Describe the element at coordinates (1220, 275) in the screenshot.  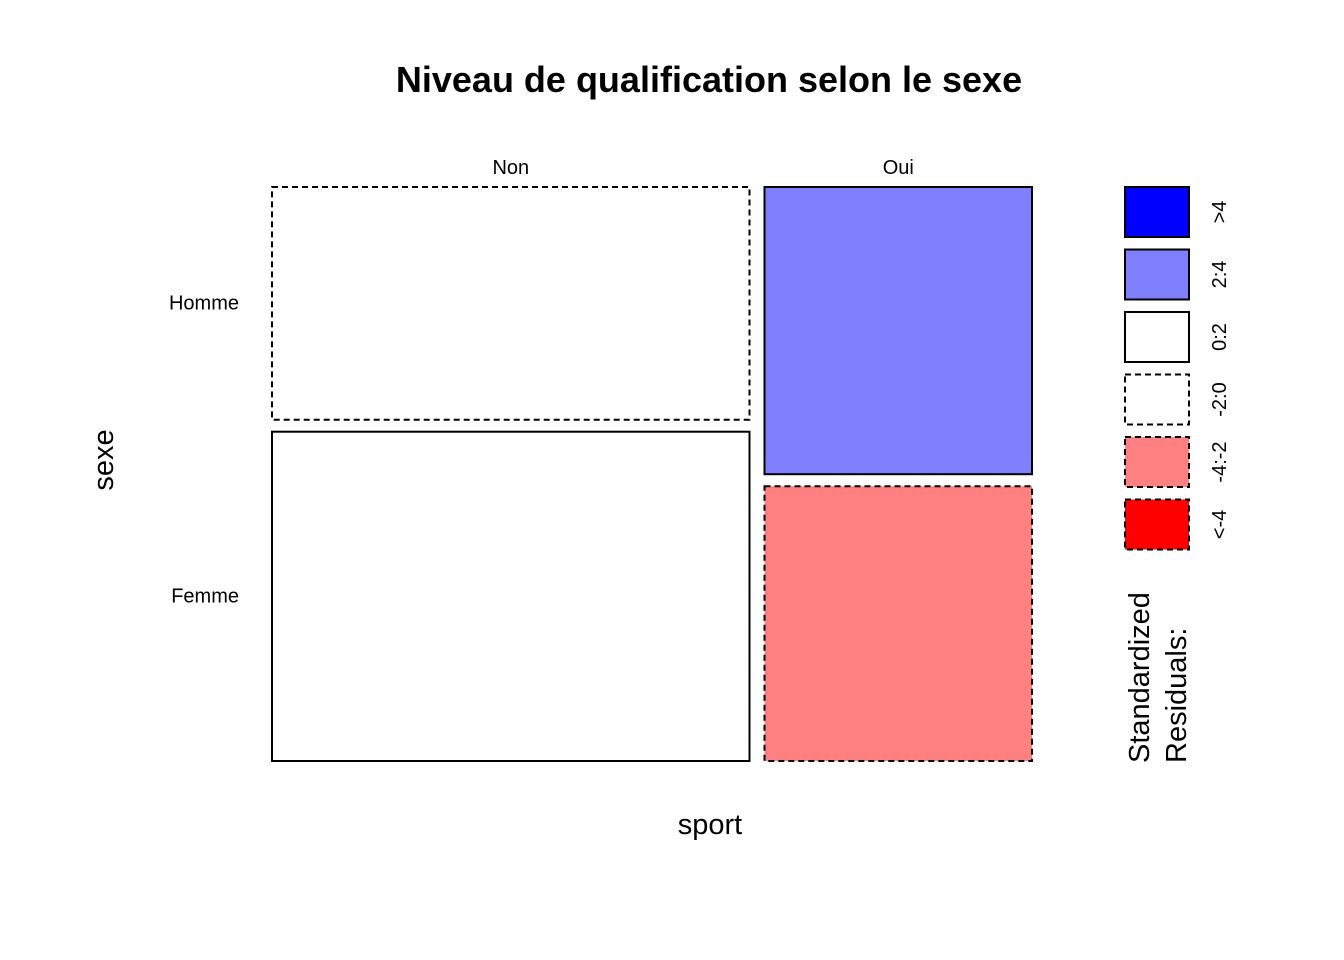
I see `legend-label-2-4: 2:4` at that location.